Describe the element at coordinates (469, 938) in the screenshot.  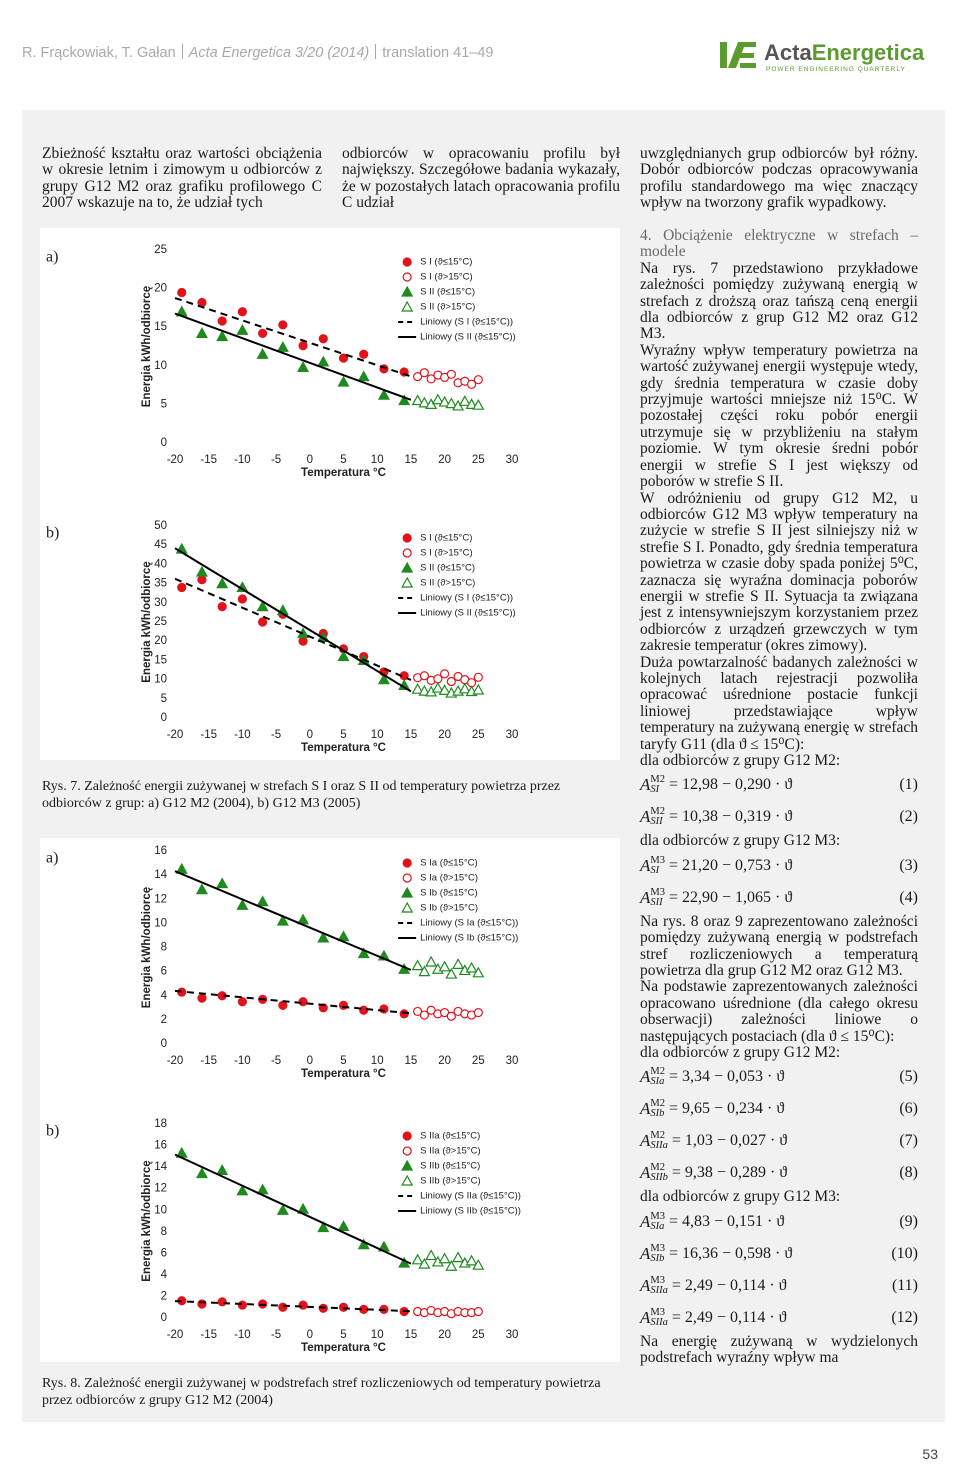
I see `legend-label: Liniowy (S Ib (ϑ≤15°C))` at that location.